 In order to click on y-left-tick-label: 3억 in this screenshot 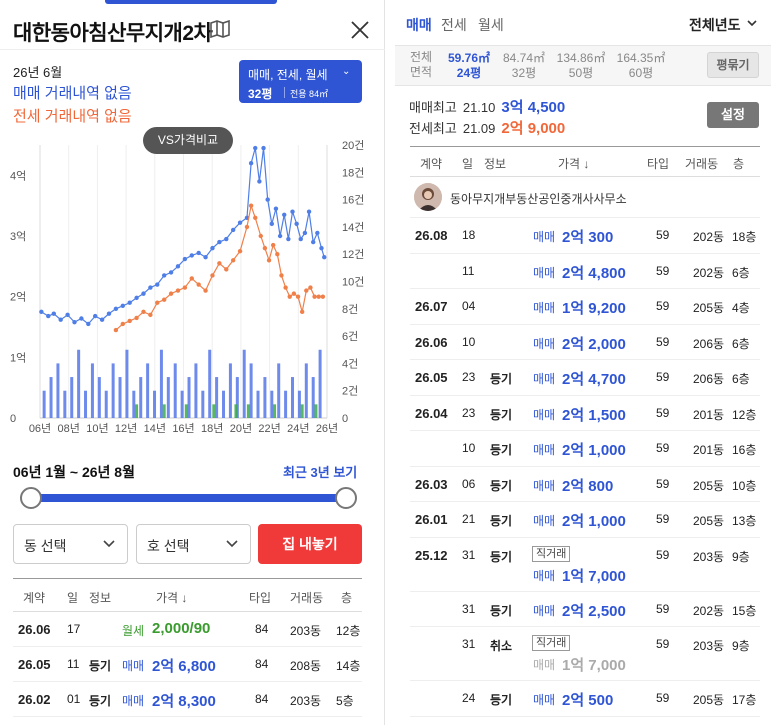, I will do `click(18, 236)`.